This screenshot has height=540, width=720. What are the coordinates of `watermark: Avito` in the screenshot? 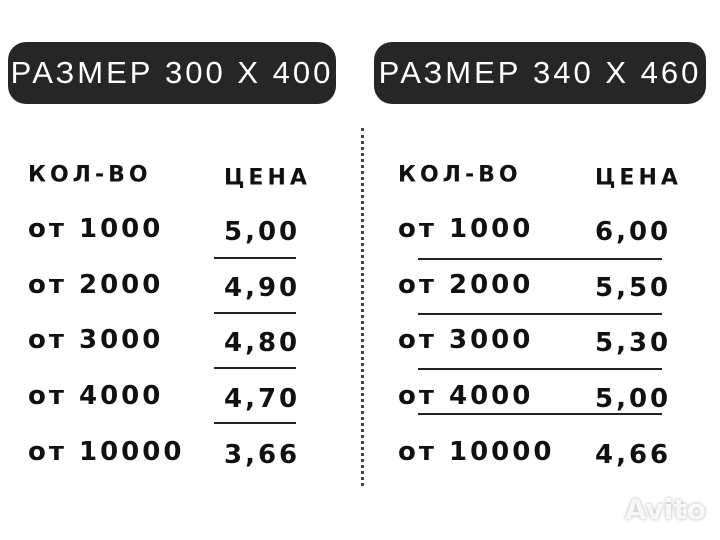 It's located at (665, 509).